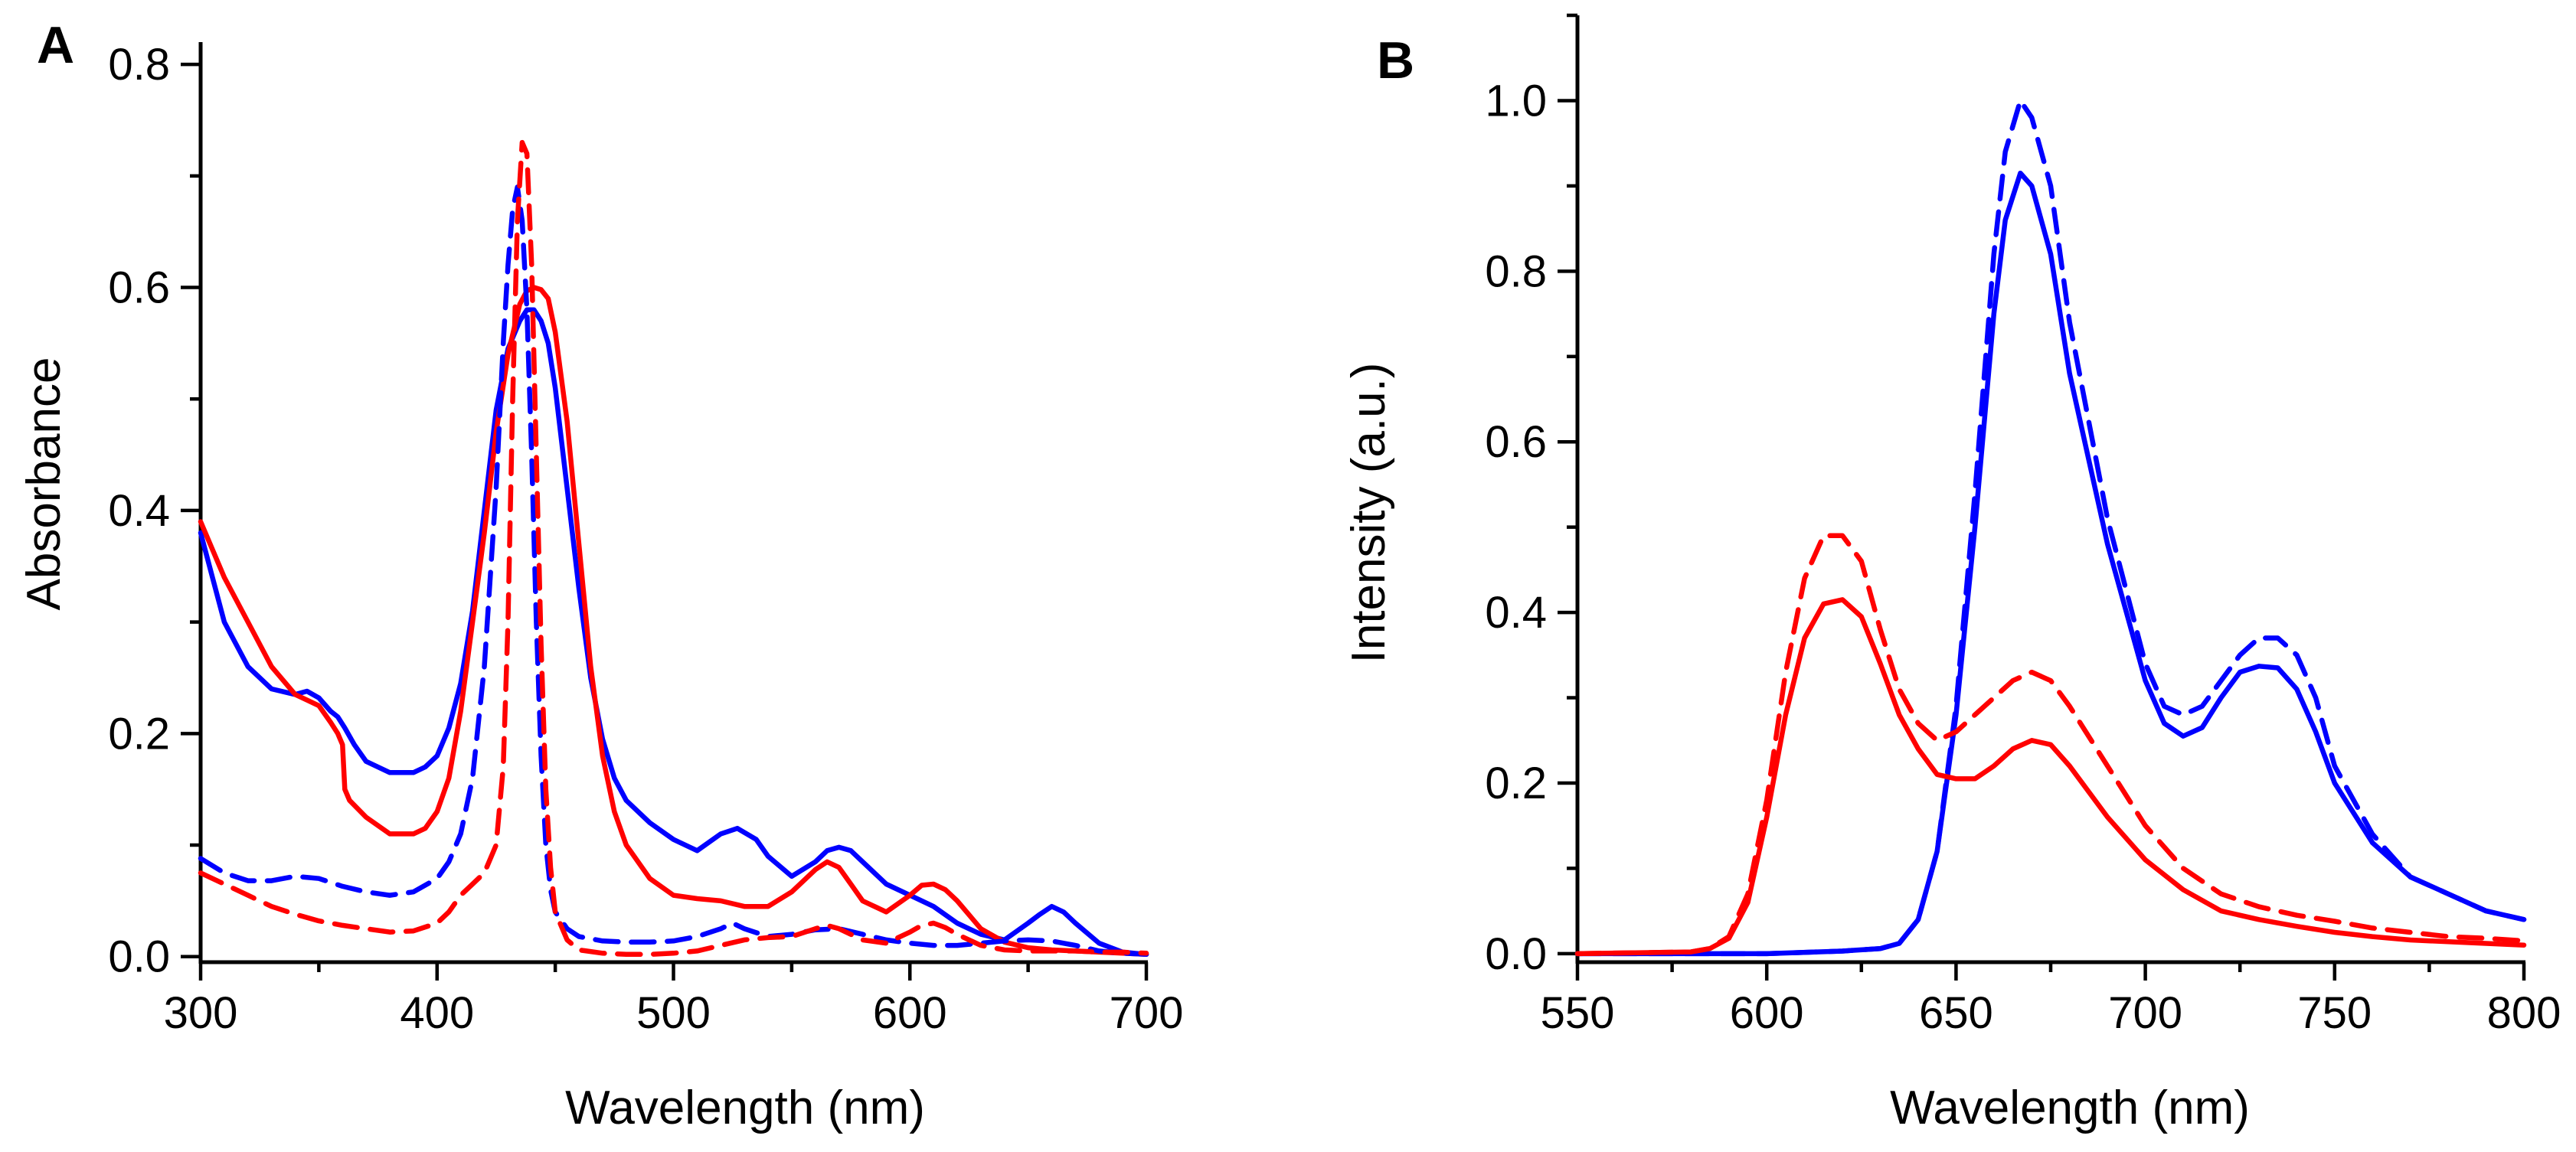 The height and width of the screenshot is (1152, 2576). I want to click on panel-b-series-red-dashed, so click(2050, 745).